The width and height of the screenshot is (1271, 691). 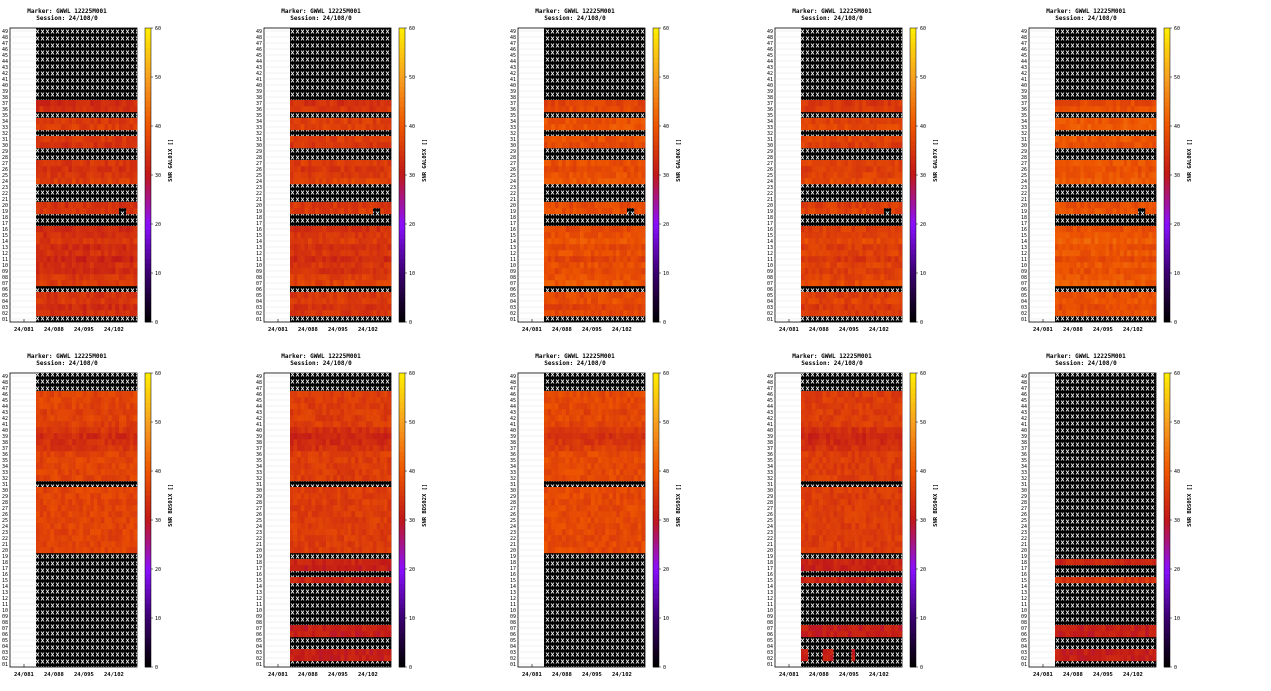 What do you see at coordinates (5, 104) in the screenshot?
I see `y-tick-label: 37` at bounding box center [5, 104].